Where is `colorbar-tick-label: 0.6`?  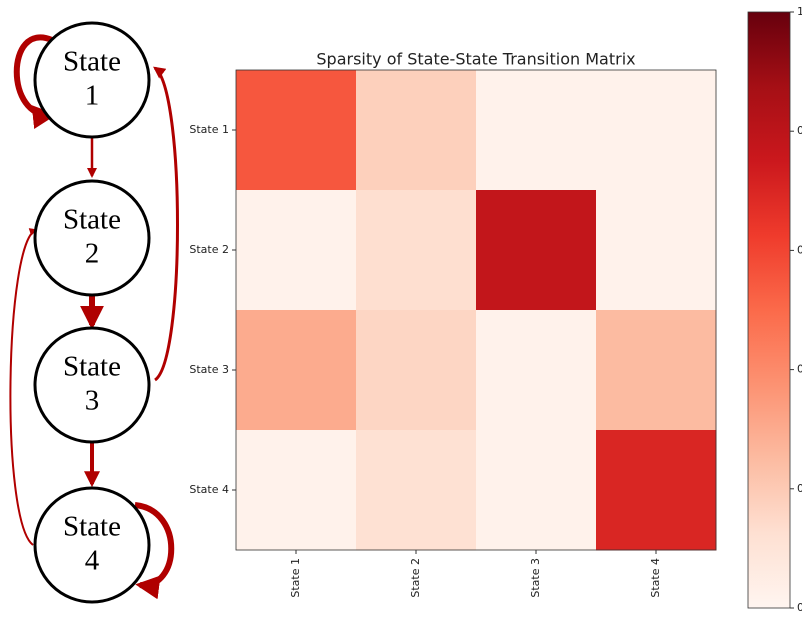
colorbar-tick-label: 0.6 is located at coordinates (799, 249).